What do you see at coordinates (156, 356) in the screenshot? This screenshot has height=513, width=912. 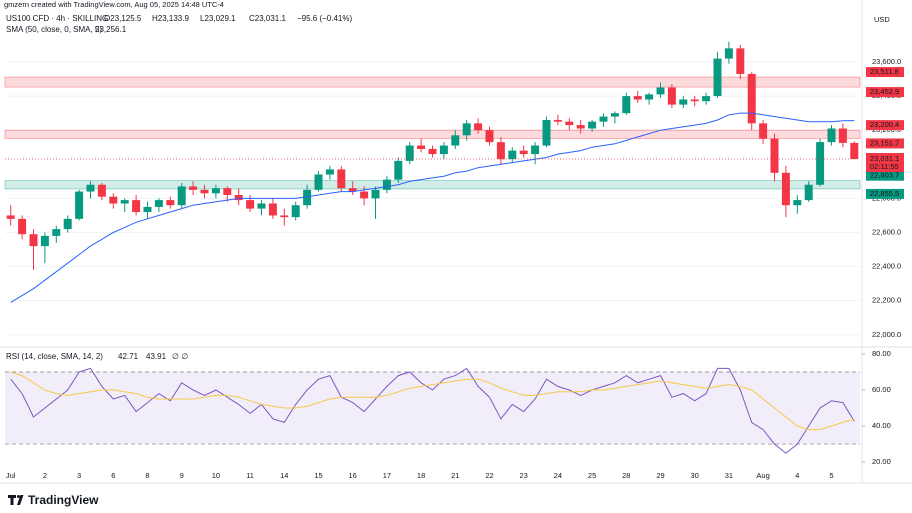 I see `rsi-value: 43.91` at bounding box center [156, 356].